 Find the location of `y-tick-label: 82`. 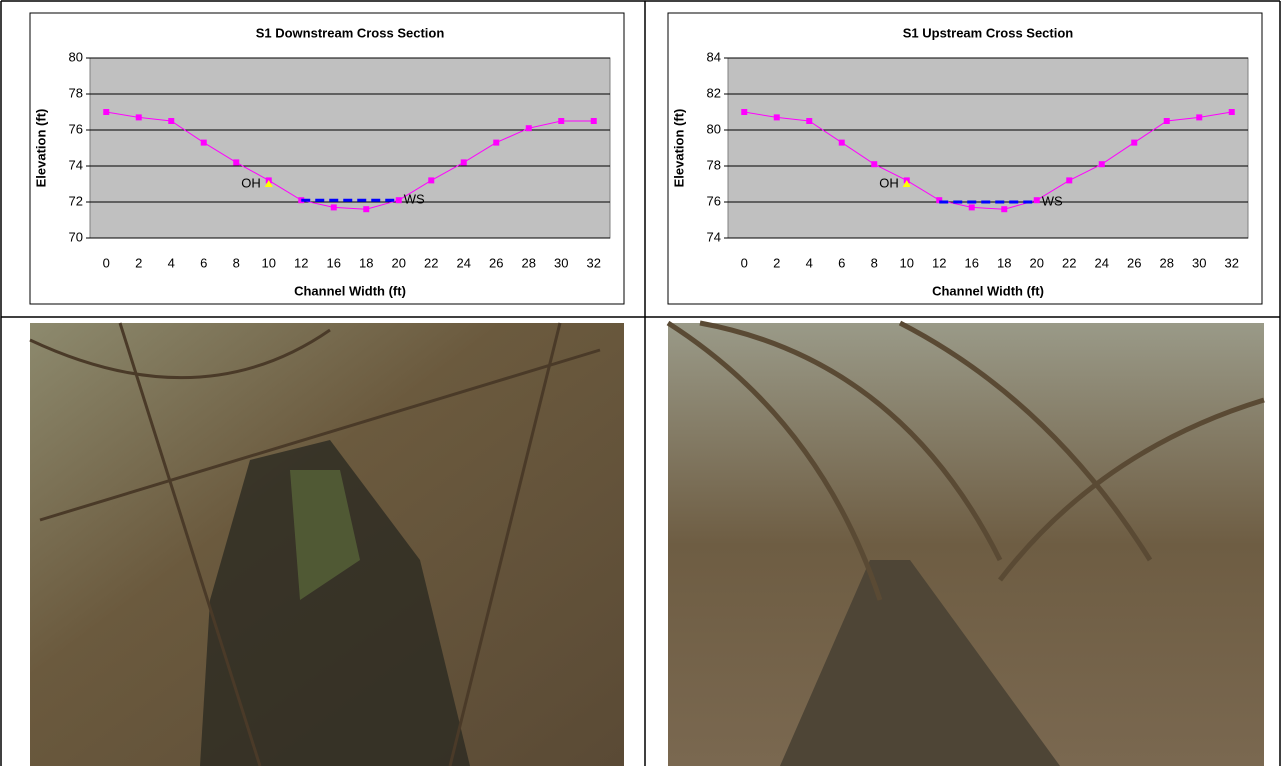

y-tick-label: 82 is located at coordinates (714, 92).